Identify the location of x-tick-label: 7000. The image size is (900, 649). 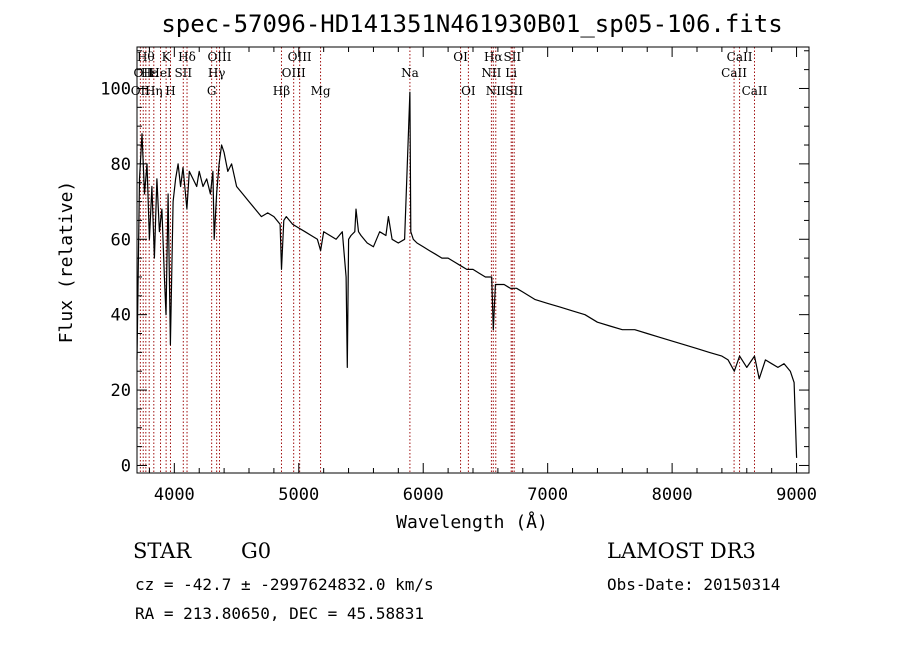
(547, 495).